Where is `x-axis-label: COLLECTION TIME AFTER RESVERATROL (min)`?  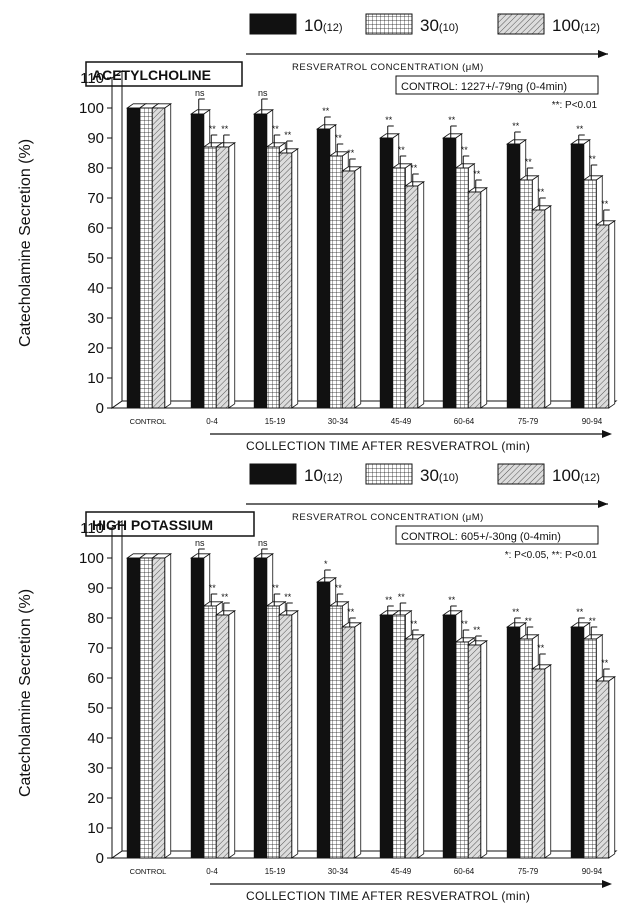
x-axis-label: COLLECTION TIME AFTER RESVERATROL (min) is located at coordinates (388, 896).